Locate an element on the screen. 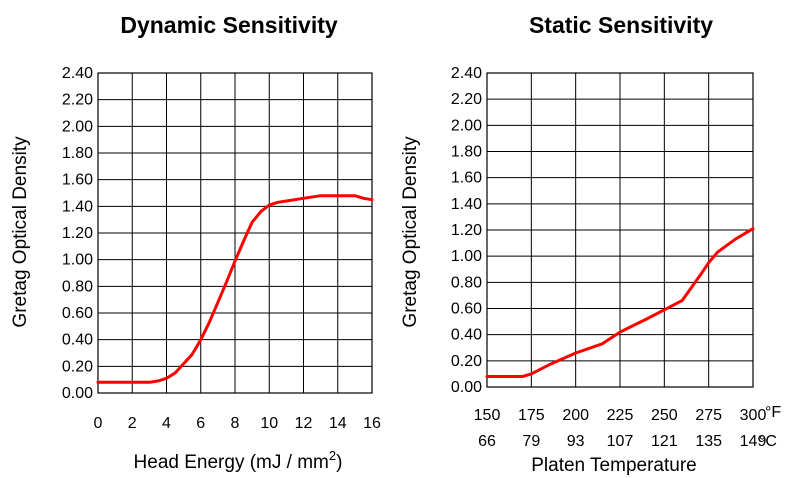 The height and width of the screenshot is (478, 795). dynamic-x-axis-label-main: Head Energy (mJ / mm is located at coordinates (231, 462).